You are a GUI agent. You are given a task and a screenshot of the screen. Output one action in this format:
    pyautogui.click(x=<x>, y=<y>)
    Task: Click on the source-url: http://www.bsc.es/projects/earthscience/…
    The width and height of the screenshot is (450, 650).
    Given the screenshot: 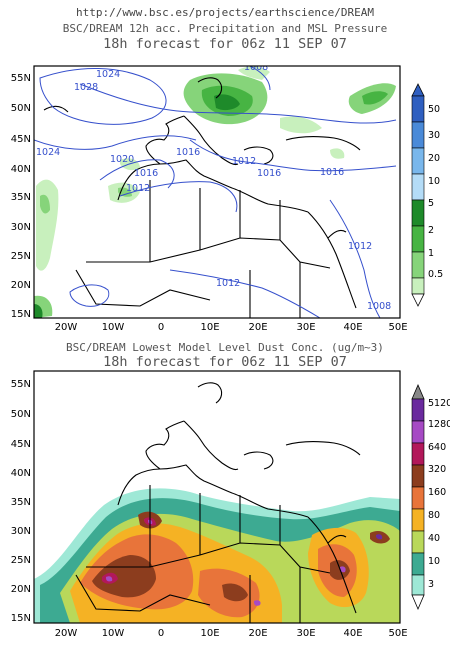 What is the action you would take?
    pyautogui.click(x=224, y=12)
    